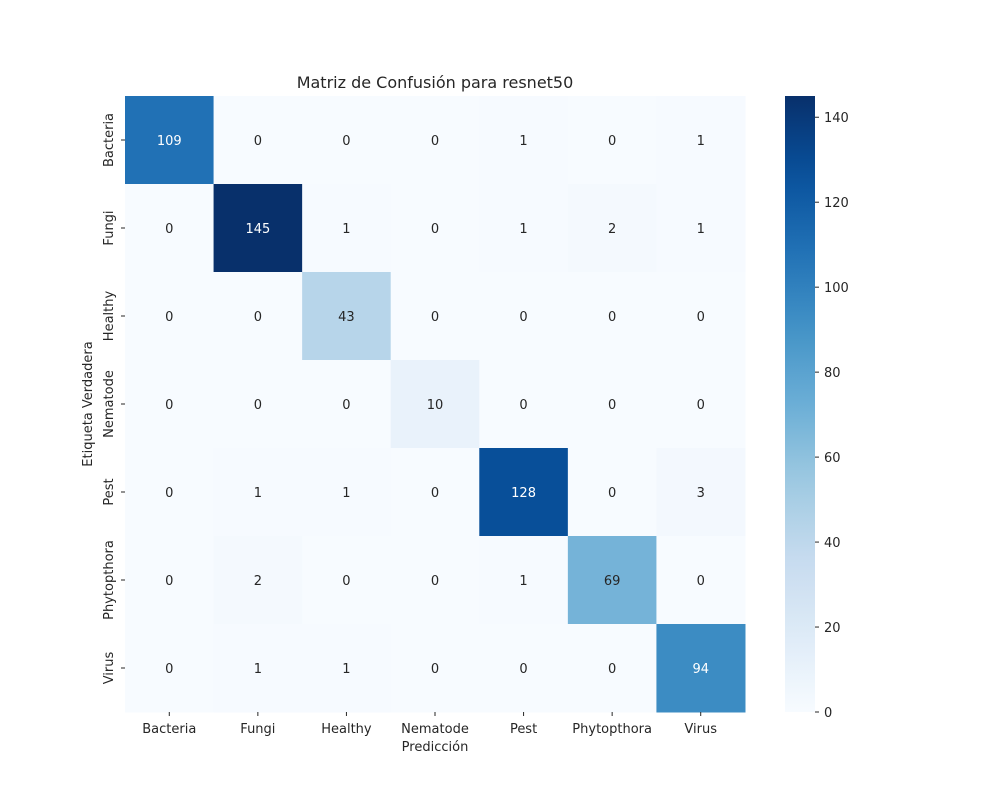 The width and height of the screenshot is (1000, 804). I want to click on y-tick-label: Fungi, so click(109, 227).